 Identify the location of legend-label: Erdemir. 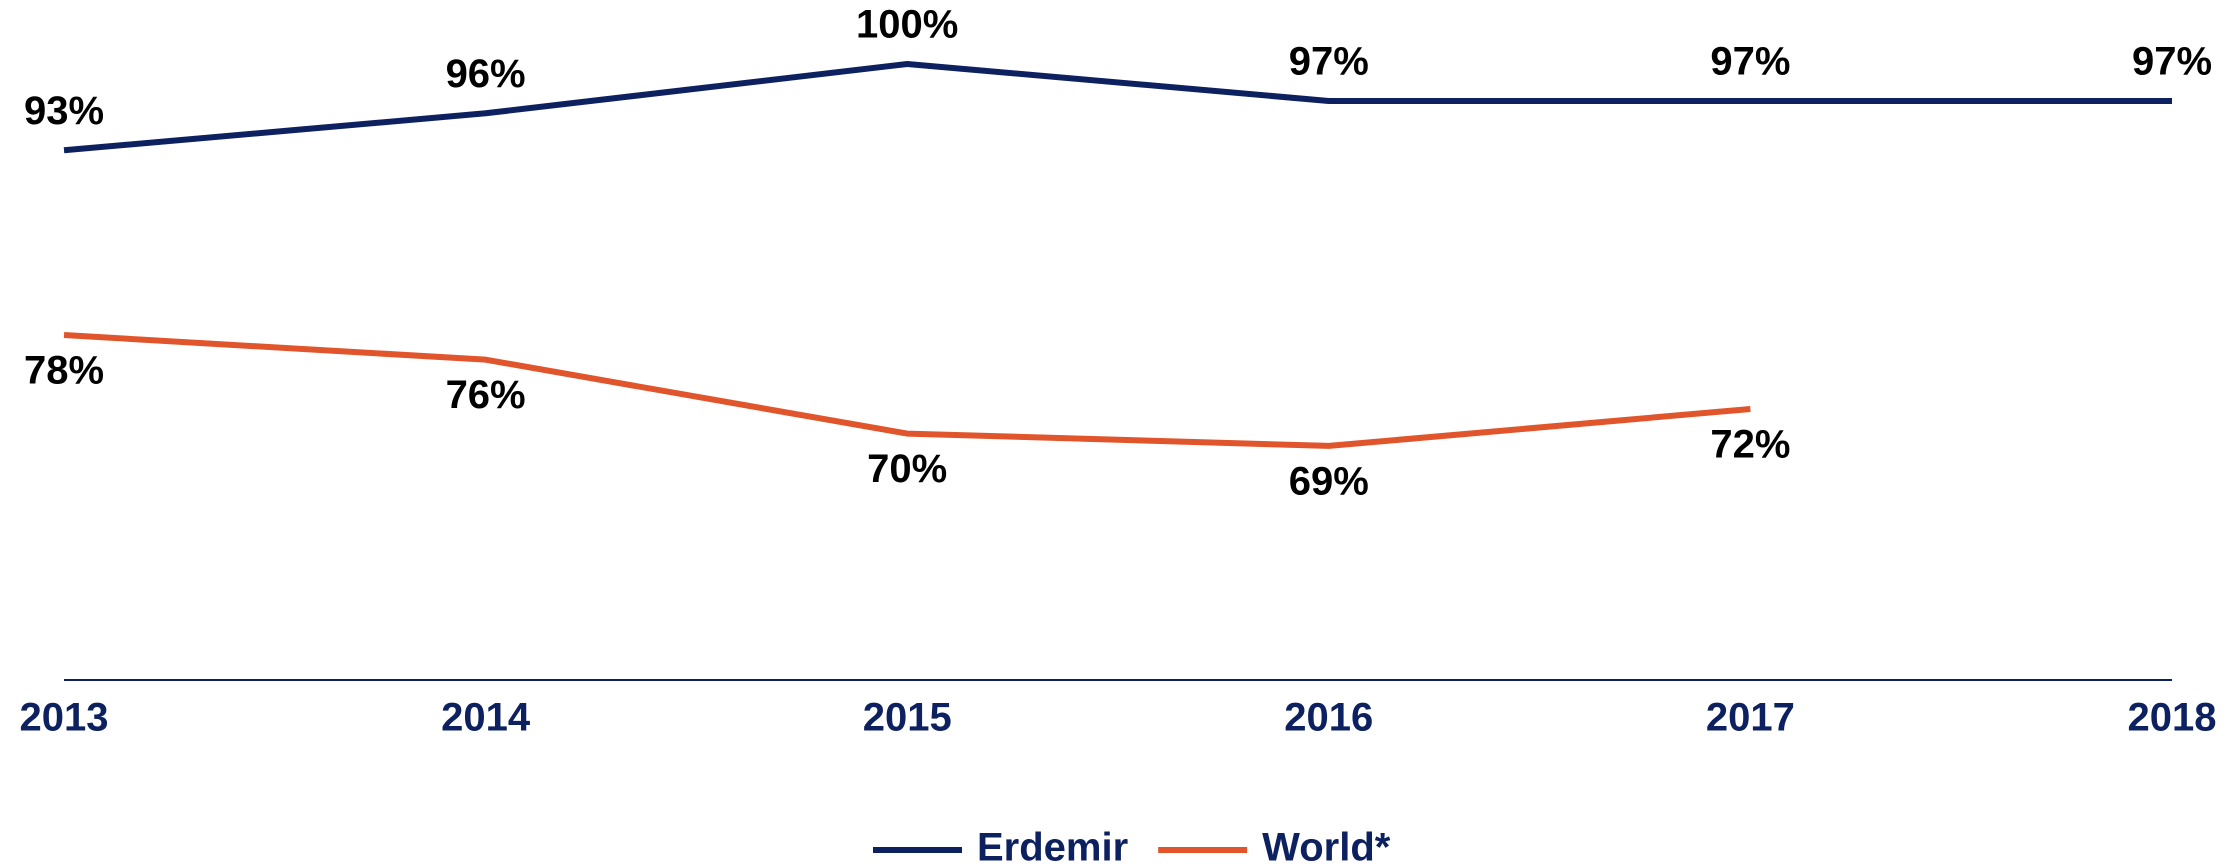
(1052, 846).